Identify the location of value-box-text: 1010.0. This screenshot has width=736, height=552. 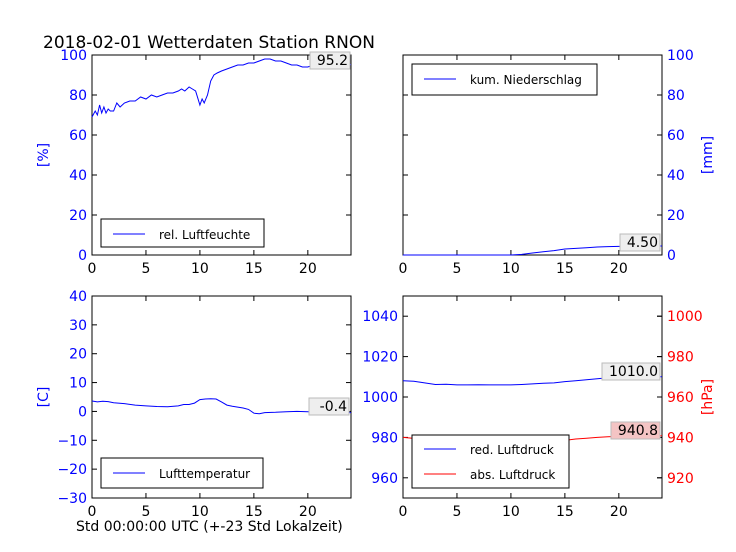
(633, 372).